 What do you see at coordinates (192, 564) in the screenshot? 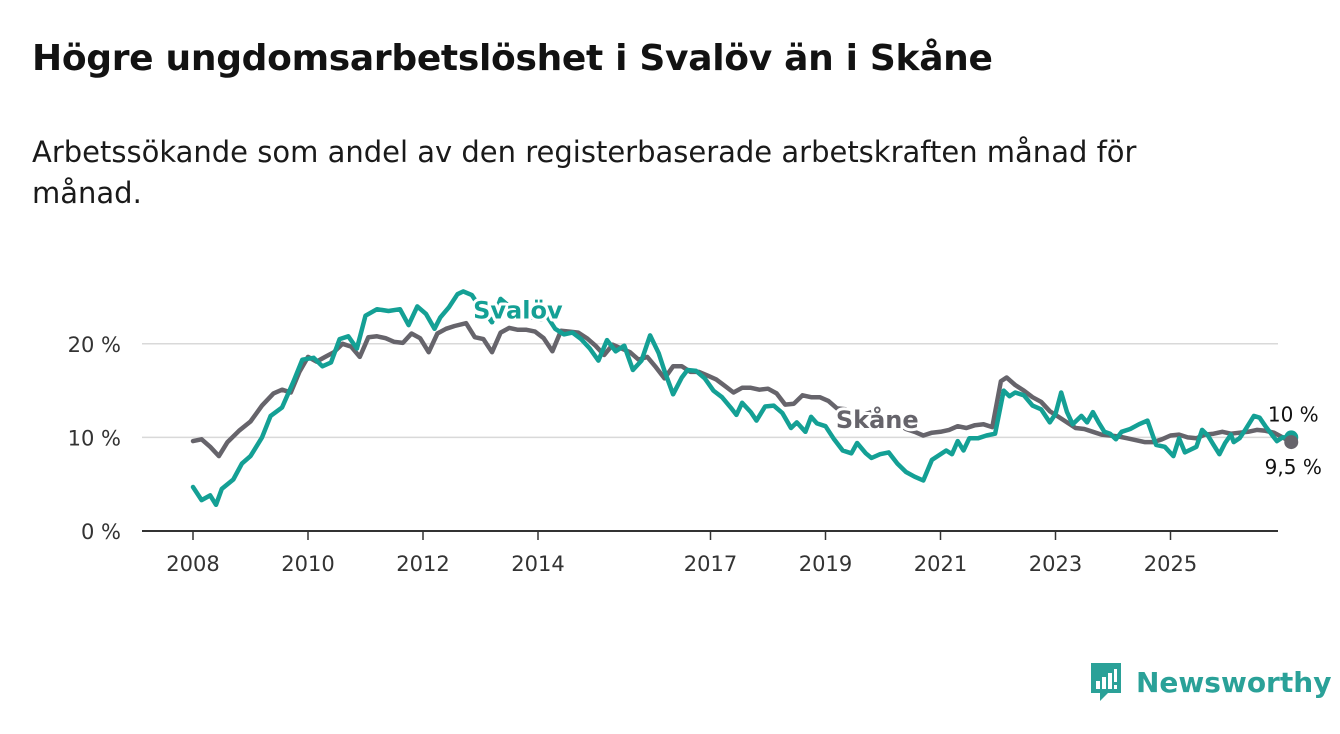
I see `x-tick-label: 2008` at bounding box center [192, 564].